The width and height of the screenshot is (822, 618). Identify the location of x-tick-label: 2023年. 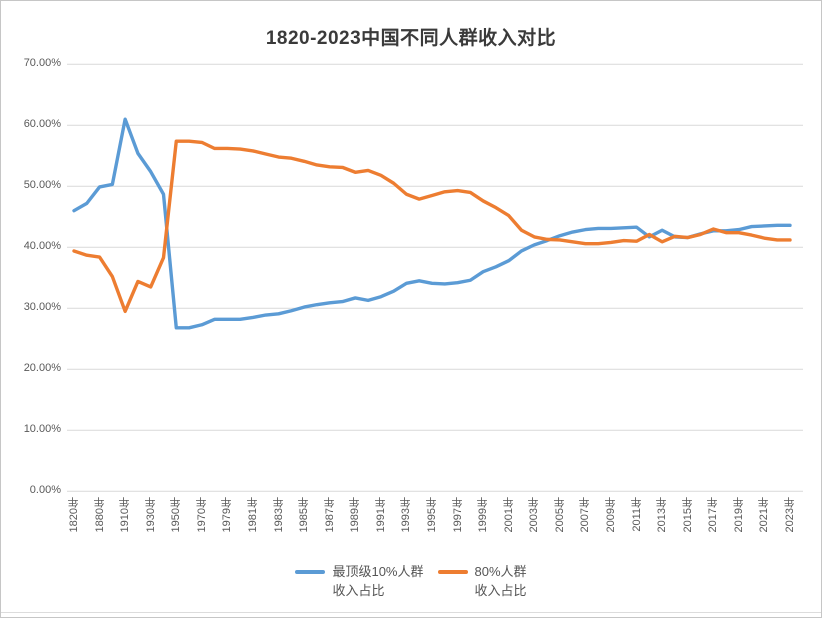
(790, 515).